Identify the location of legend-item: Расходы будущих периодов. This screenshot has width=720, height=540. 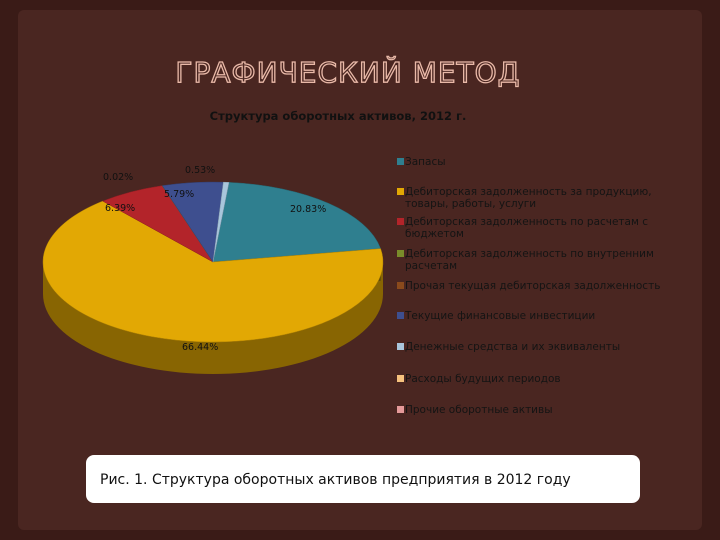
(533, 379).